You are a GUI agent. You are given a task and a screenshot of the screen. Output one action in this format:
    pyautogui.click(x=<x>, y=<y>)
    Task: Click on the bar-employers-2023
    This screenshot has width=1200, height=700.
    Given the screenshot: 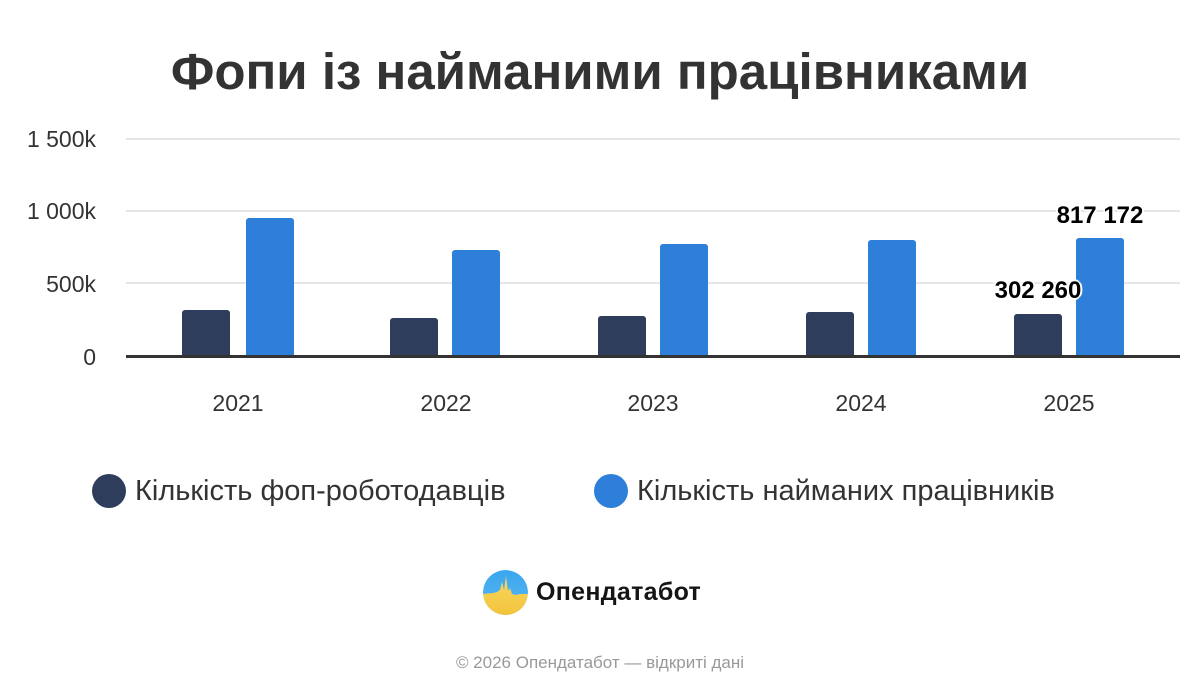 What is the action you would take?
    pyautogui.click(x=622, y=336)
    